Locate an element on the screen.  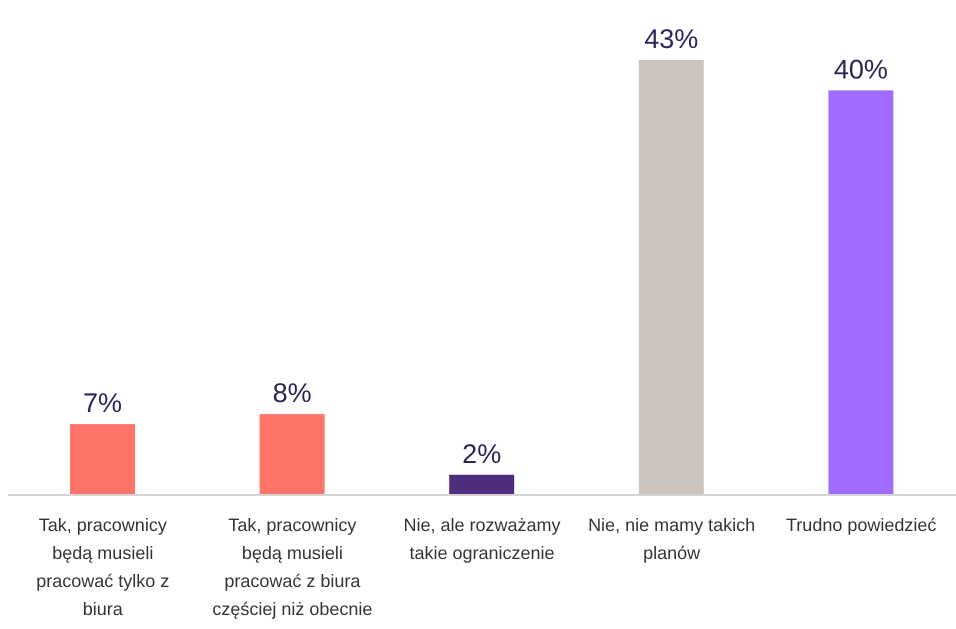
x-tick-label: Tak, pracownicy będą musieli pracować tylko z biura is located at coordinates (103, 567).